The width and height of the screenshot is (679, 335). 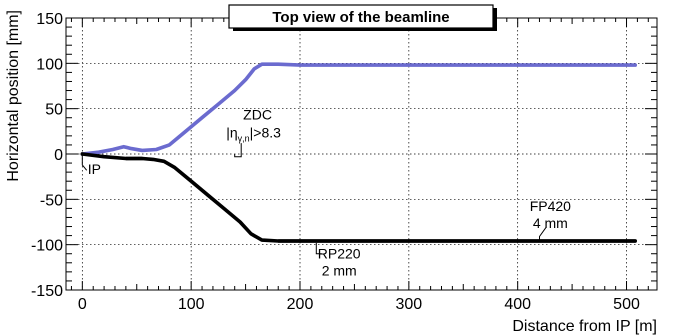 I want to click on y-tick-label: 0, so click(x=58, y=155).